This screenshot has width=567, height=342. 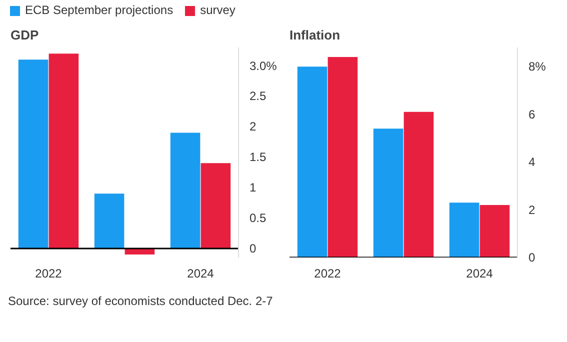 What do you see at coordinates (258, 157) in the screenshot?
I see `y-tick-label: 1.5` at bounding box center [258, 157].